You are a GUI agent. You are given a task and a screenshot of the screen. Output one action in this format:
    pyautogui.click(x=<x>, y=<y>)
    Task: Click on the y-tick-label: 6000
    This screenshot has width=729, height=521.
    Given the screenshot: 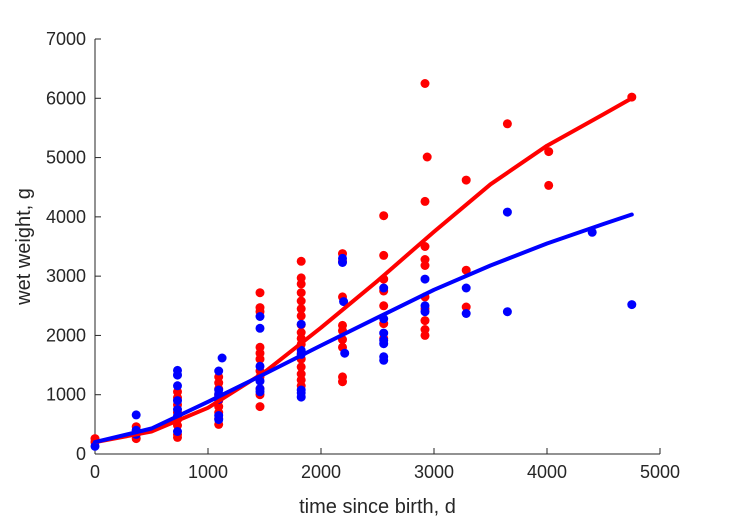 What is the action you would take?
    pyautogui.click(x=66, y=98)
    